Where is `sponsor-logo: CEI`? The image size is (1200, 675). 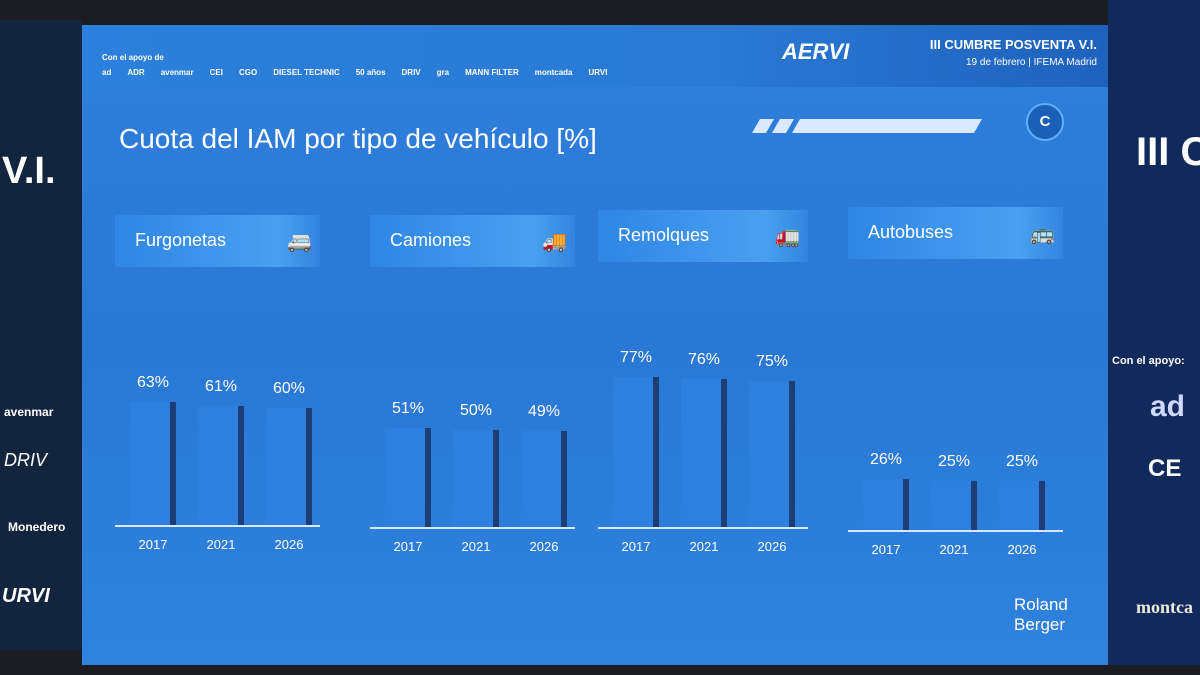 sponsor-logo: CEI is located at coordinates (216, 72).